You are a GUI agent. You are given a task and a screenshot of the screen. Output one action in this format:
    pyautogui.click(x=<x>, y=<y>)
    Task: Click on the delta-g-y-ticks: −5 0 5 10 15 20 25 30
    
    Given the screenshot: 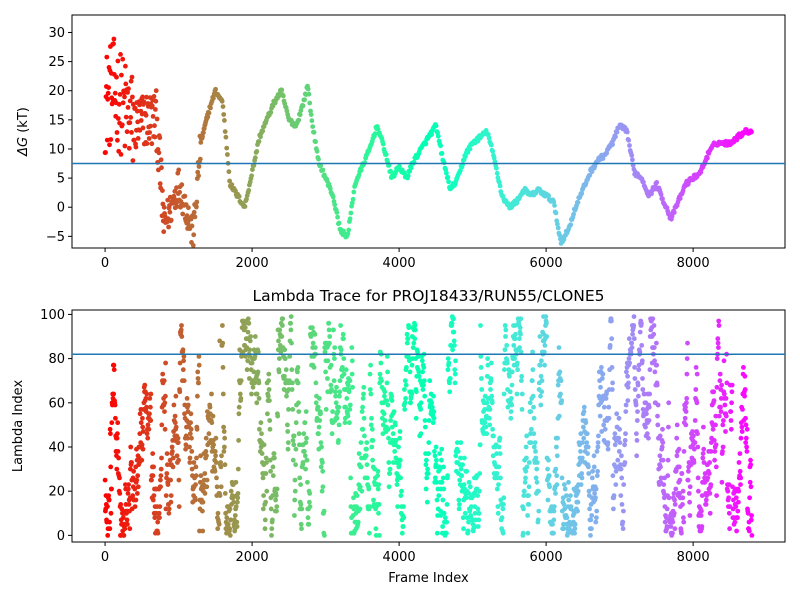 What is the action you would take?
    pyautogui.click(x=59, y=135)
    